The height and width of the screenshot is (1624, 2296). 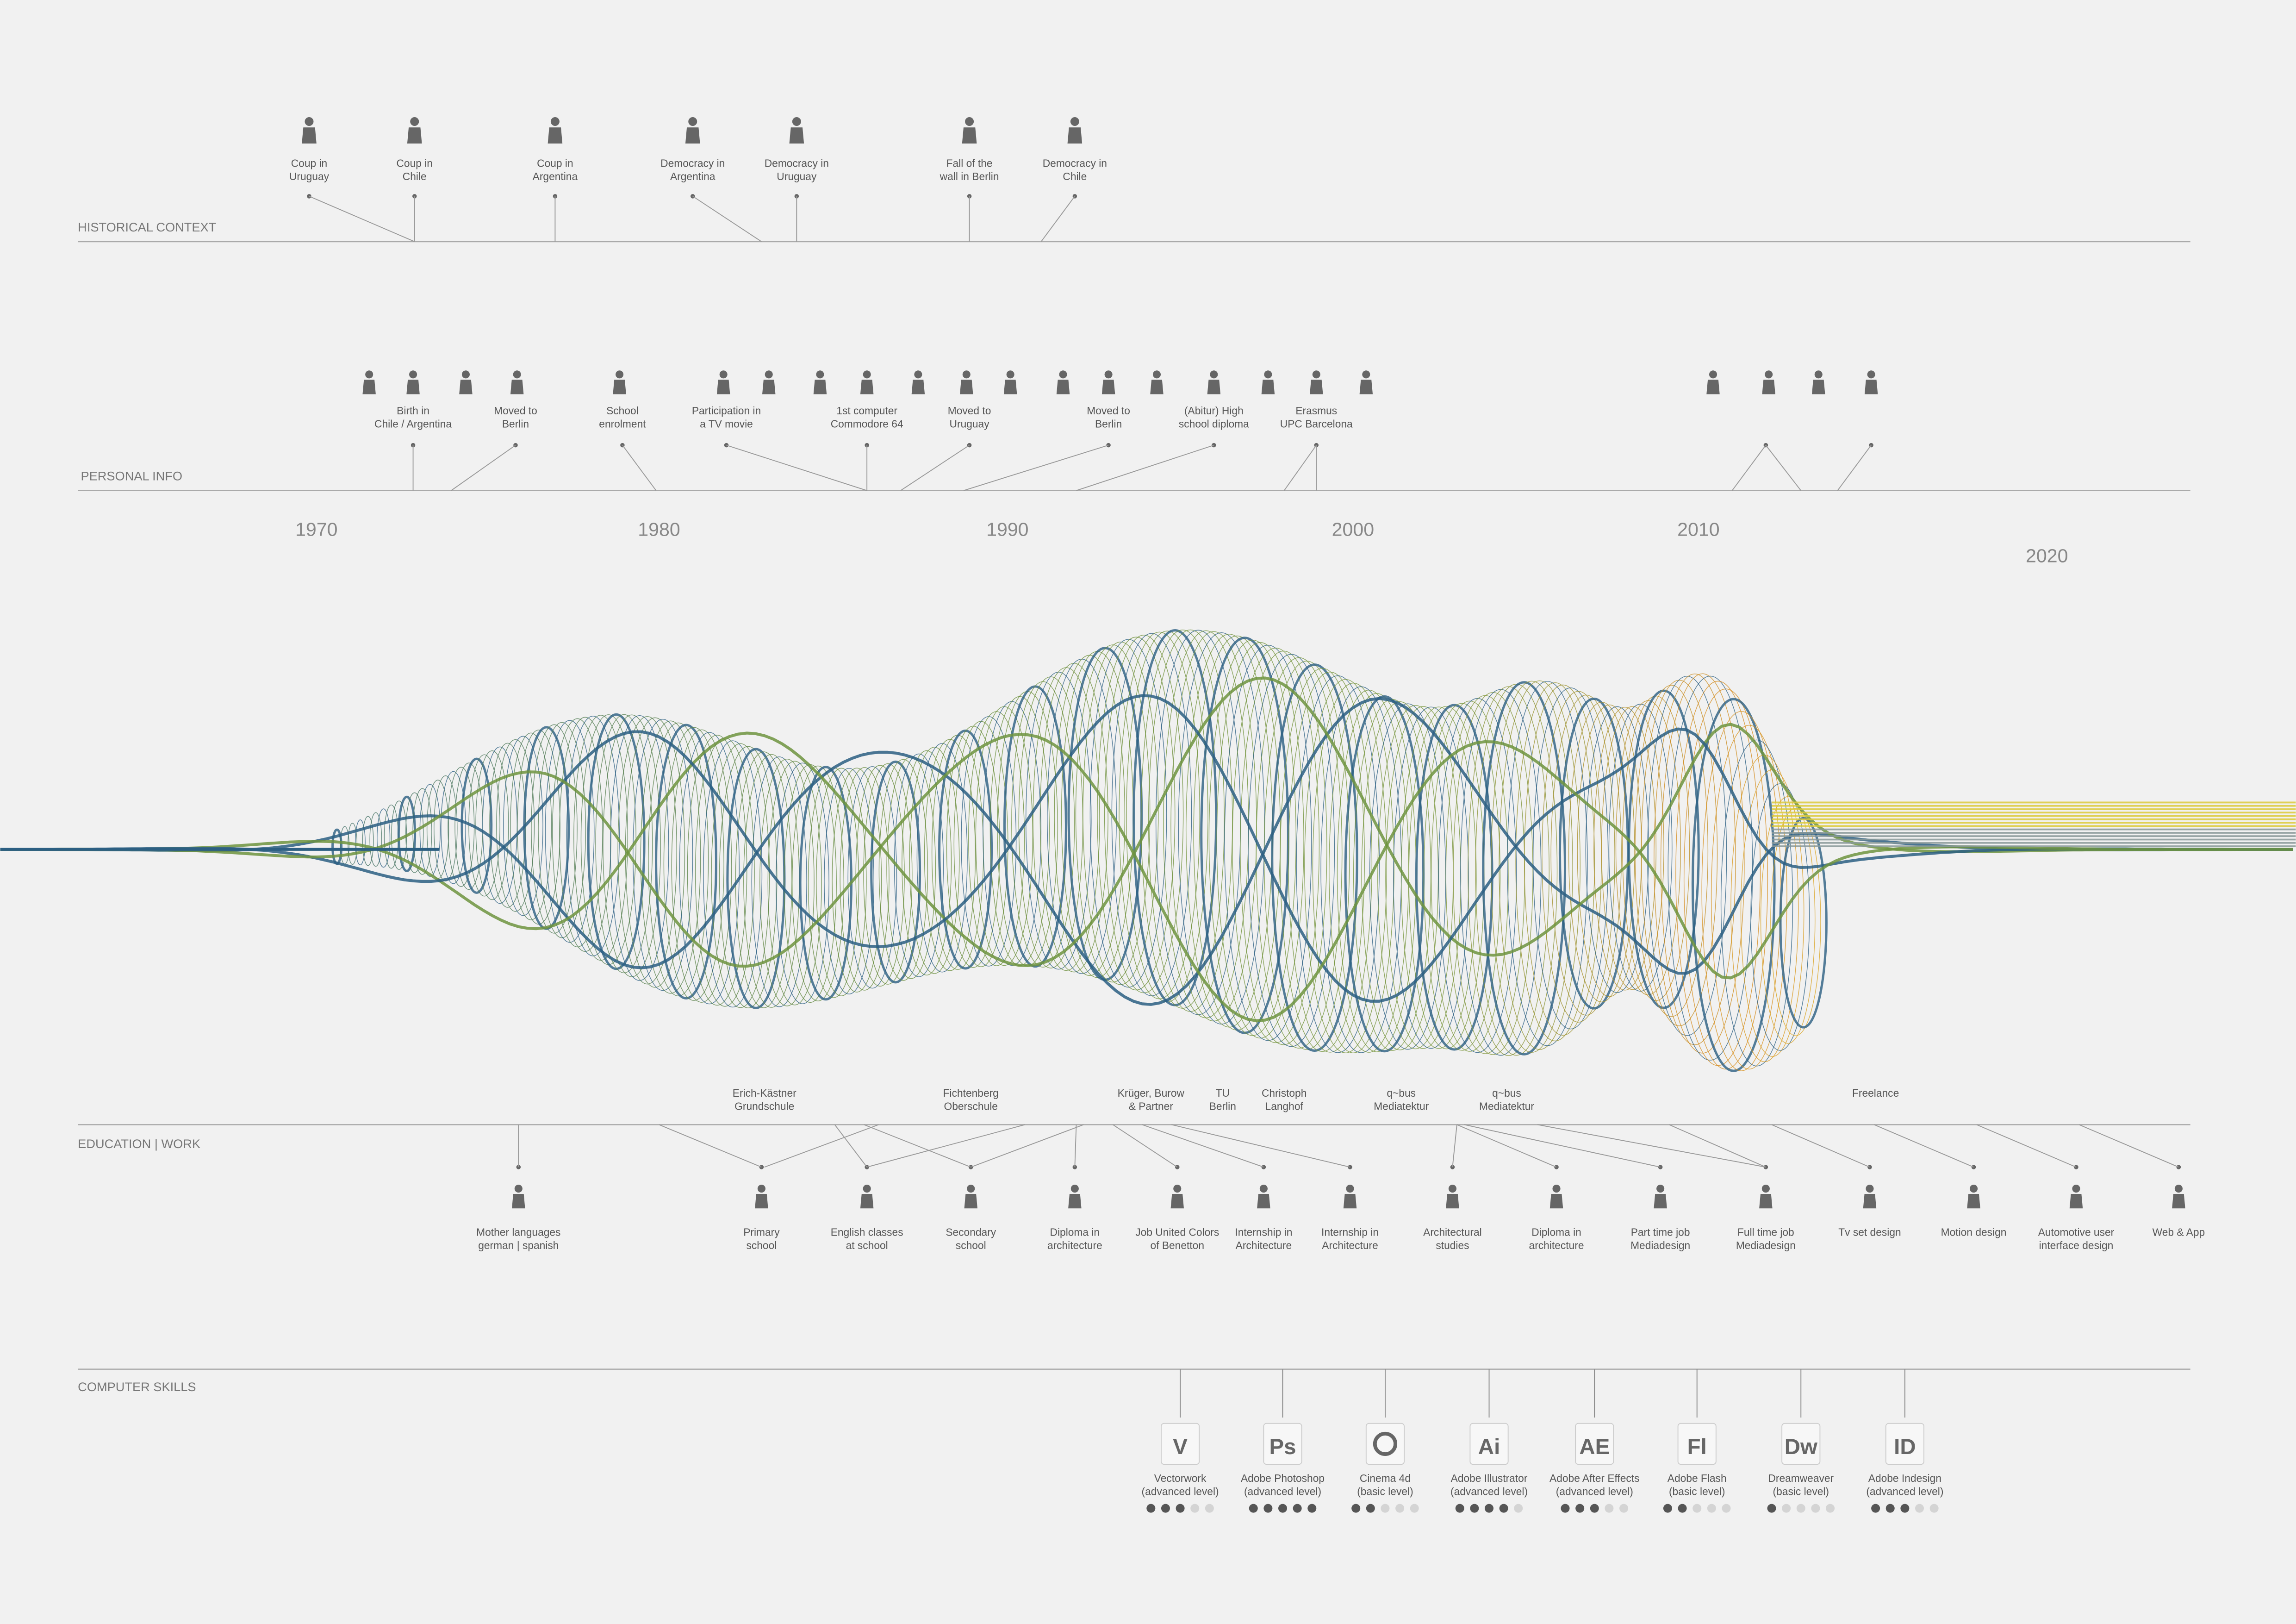 I want to click on label: Vectorwork, so click(x=1180, y=1478).